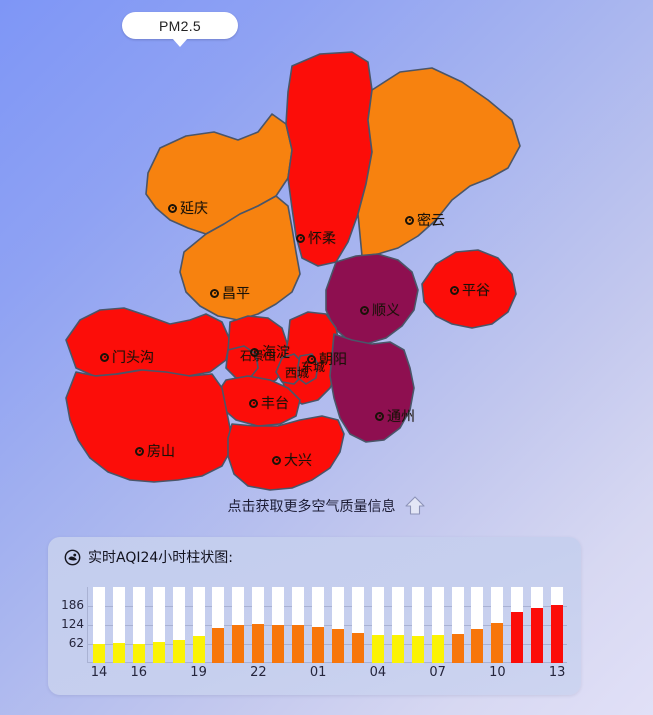  What do you see at coordinates (240, 258) in the screenshot?
I see `district-shape-changping` at bounding box center [240, 258].